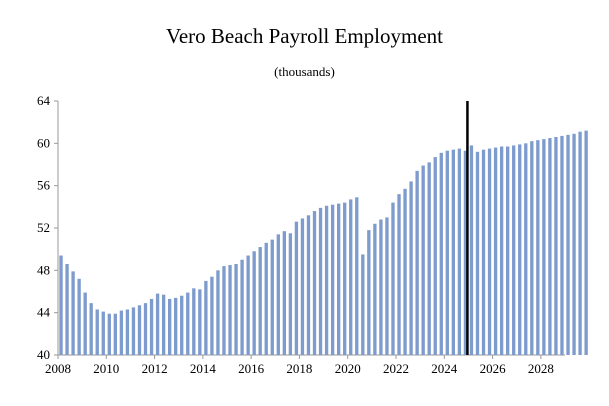 The image size is (609, 406). What do you see at coordinates (155, 368) in the screenshot?
I see `x-tick-label: 2012` at bounding box center [155, 368].